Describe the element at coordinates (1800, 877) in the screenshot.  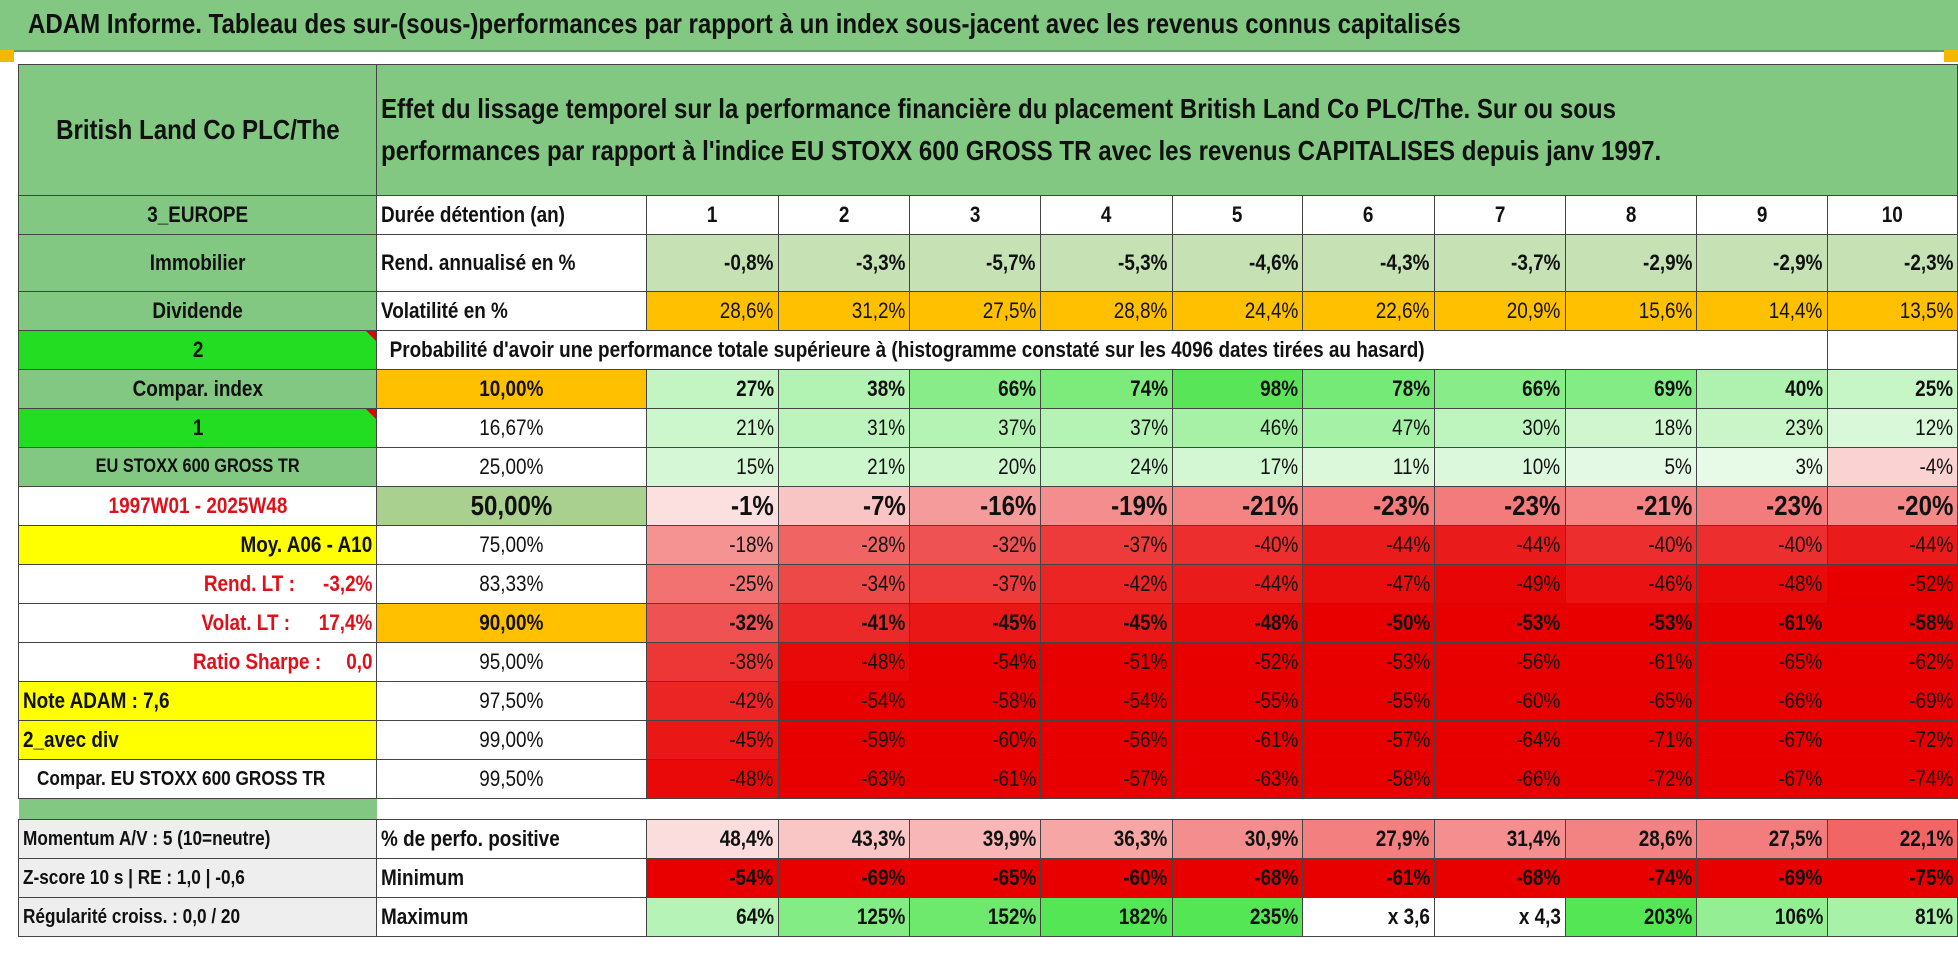
I see `minimum-year-9-text: -69%` at that location.